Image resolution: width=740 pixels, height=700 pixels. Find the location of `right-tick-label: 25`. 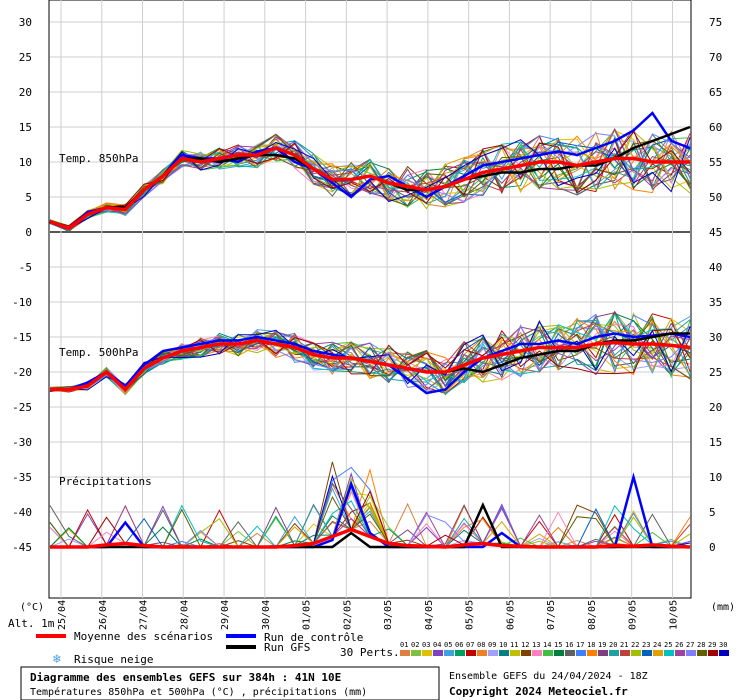

right-tick-label: 25 is located at coordinates (715, 372).